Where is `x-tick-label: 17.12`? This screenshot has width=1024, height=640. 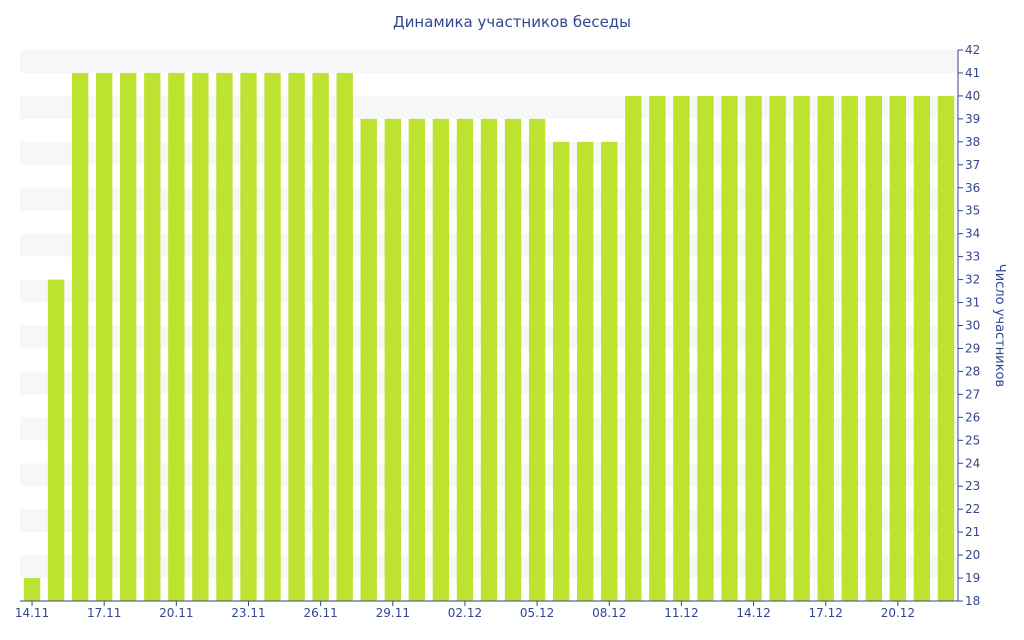
x-tick-label: 17.12 is located at coordinates (826, 613).